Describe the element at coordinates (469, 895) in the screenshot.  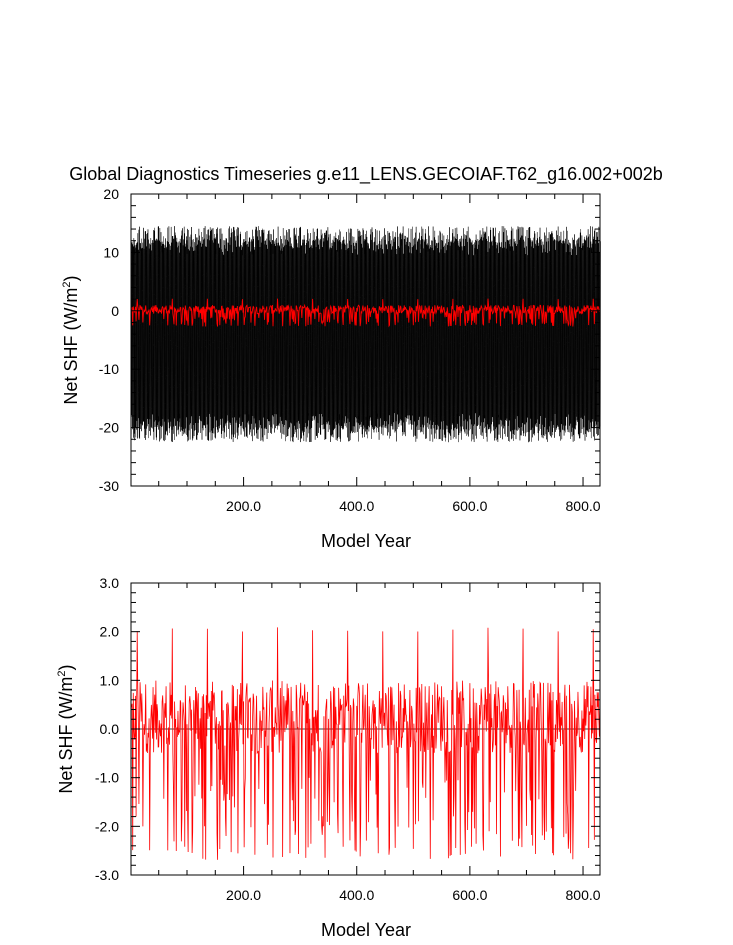
I see `bottom-x-tick-label: 600.0` at that location.